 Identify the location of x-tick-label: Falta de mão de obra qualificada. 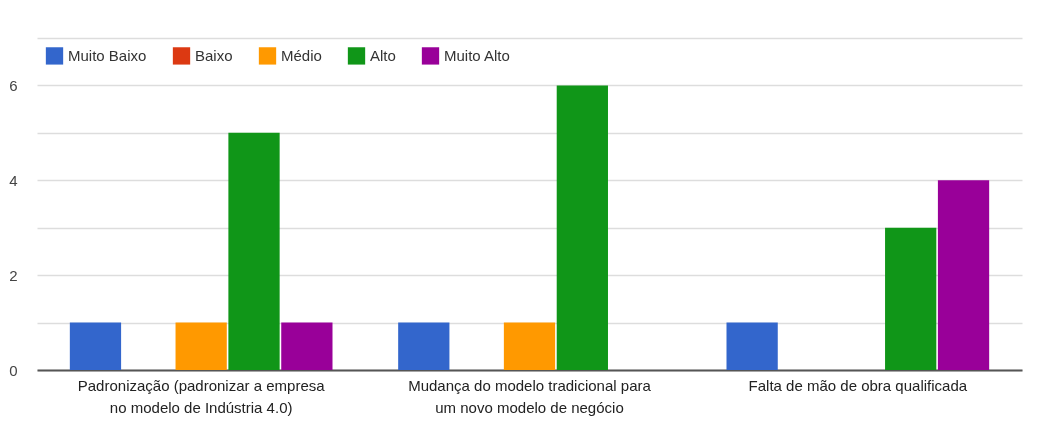
(858, 385).